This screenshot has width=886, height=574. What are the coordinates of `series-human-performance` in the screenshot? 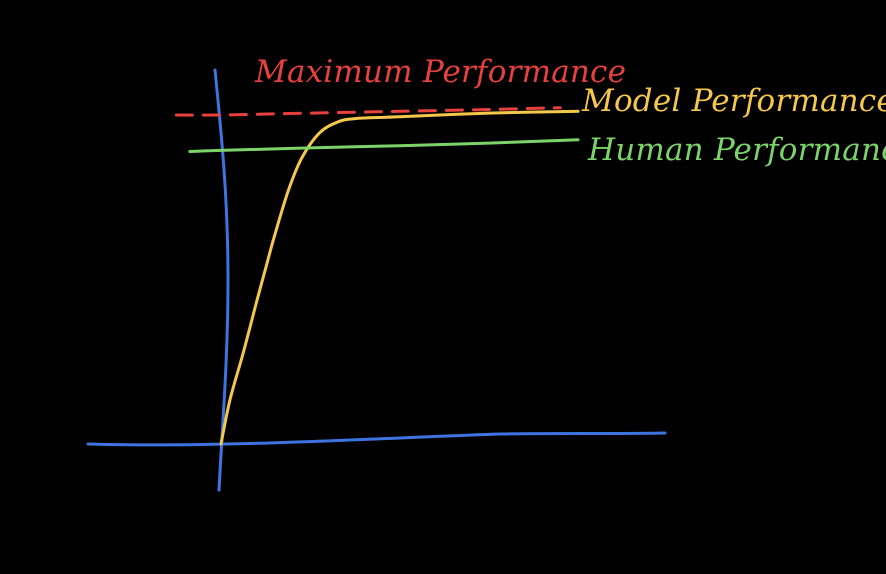 It's located at (384, 145).